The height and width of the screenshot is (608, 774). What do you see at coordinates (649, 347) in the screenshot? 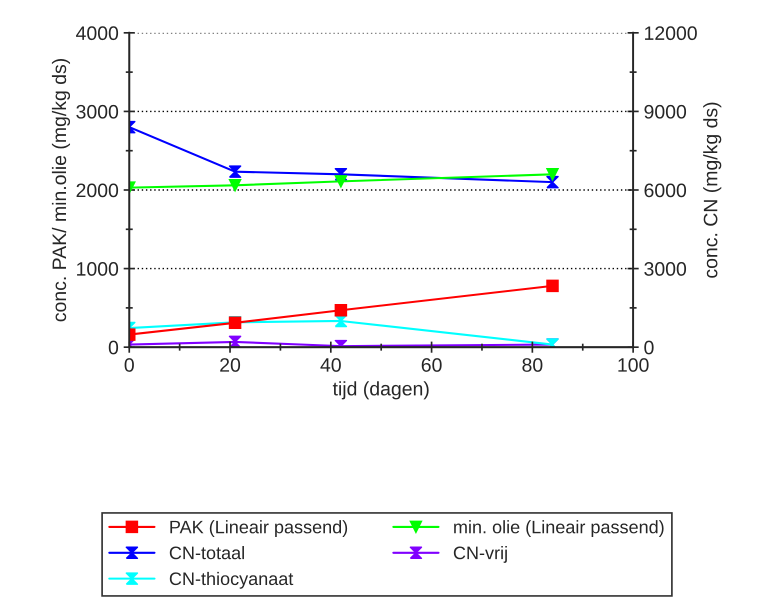
I see `y2-tick-label: 0` at bounding box center [649, 347].